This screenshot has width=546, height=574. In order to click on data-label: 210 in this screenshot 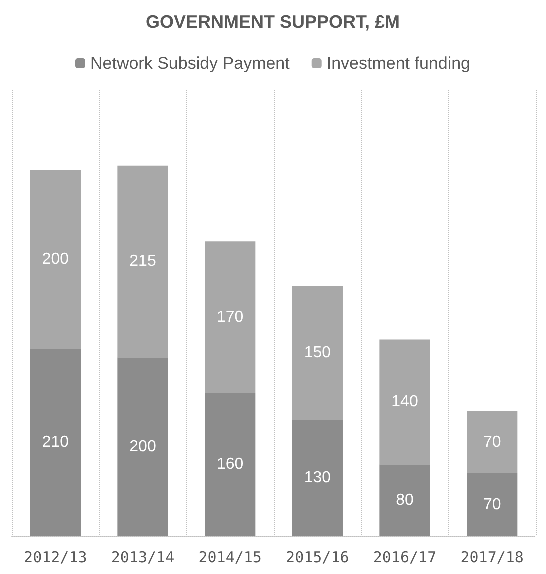, I will do `click(56, 442)`.